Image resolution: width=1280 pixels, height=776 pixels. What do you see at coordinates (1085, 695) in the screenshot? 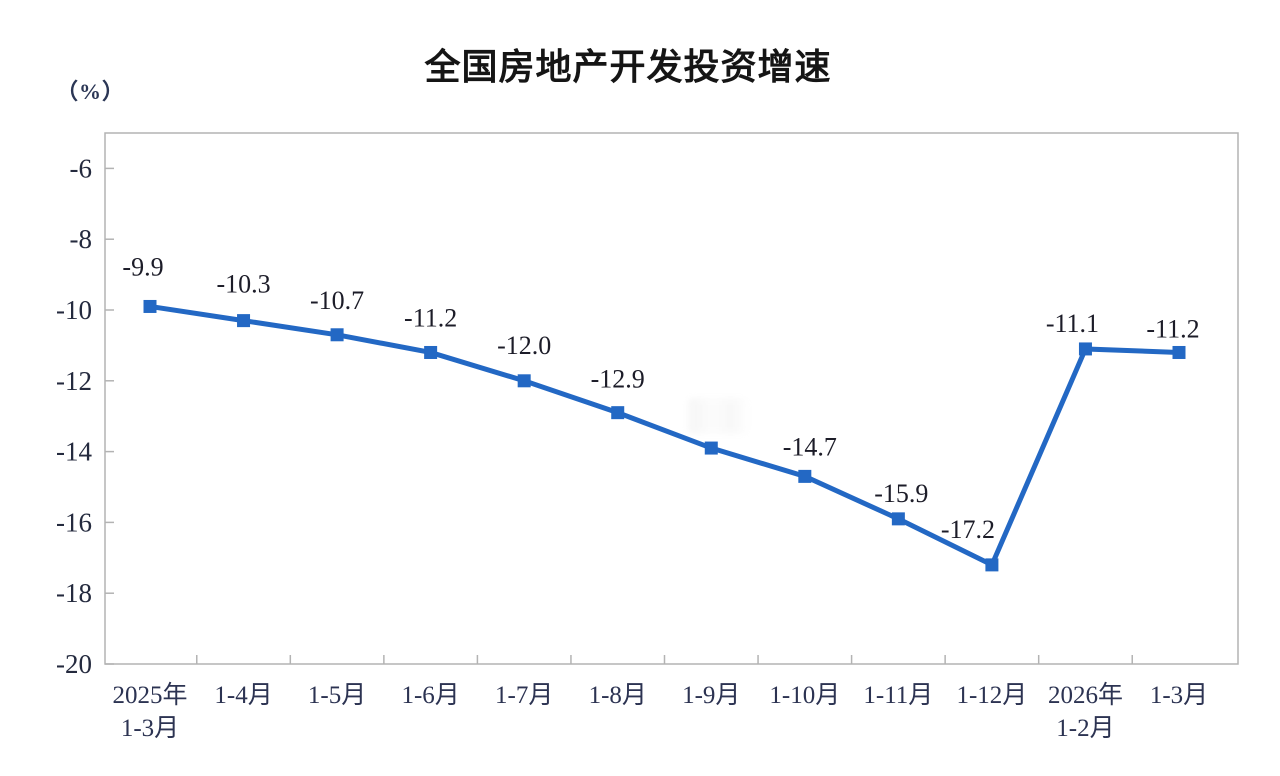
I see `x-axis-category-label: 2026年` at bounding box center [1085, 695].